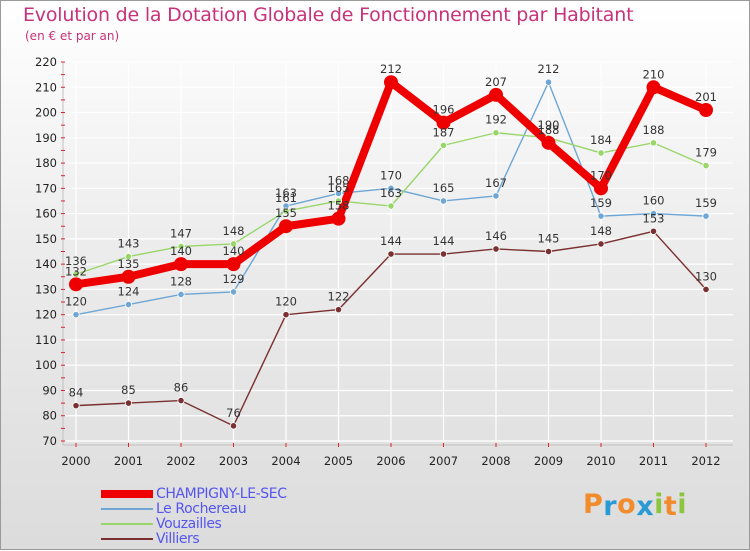 Image resolution: width=750 pixels, height=551 pixels. Describe the element at coordinates (76, 271) in the screenshot. I see `data-label: 132` at that location.